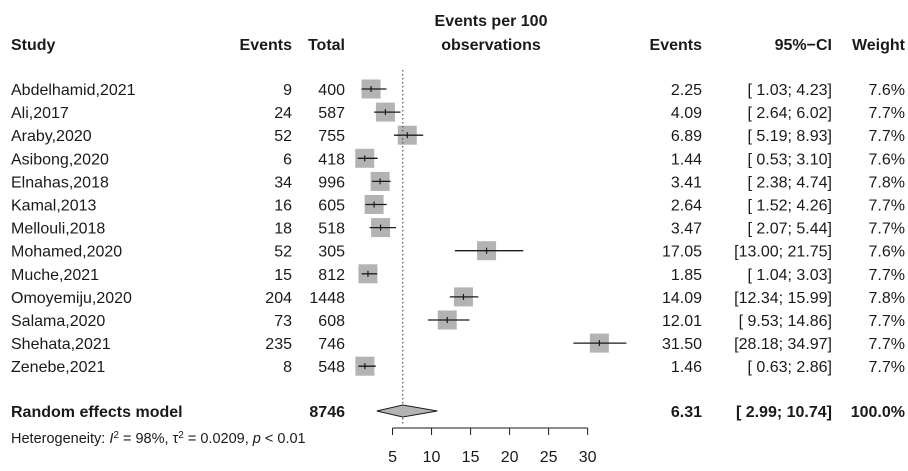 Image resolution: width=908 pixels, height=471 pixels. Describe the element at coordinates (879, 45) in the screenshot. I see `header-weight: Weight` at that location.